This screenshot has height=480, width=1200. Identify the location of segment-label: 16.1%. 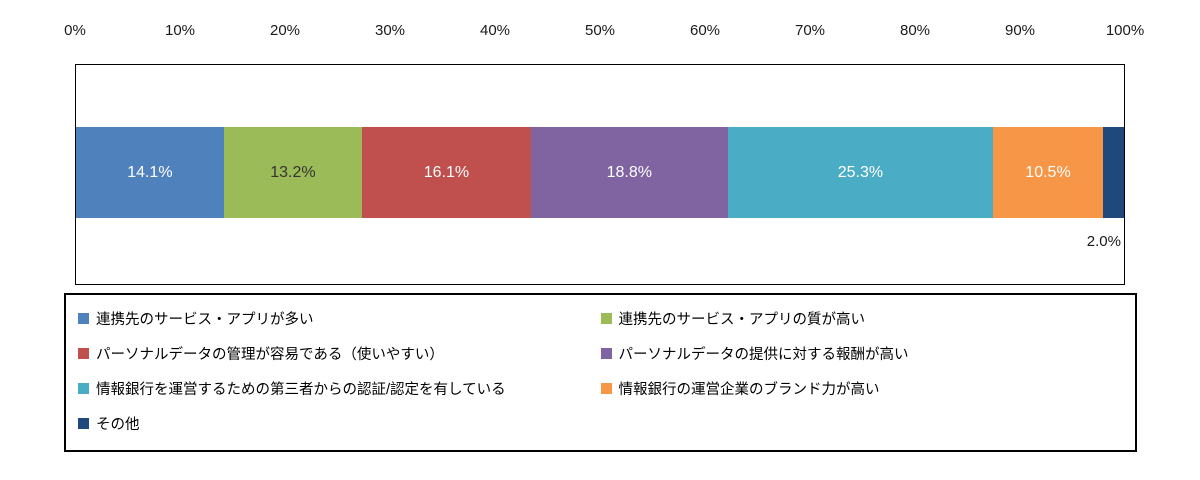
(446, 172).